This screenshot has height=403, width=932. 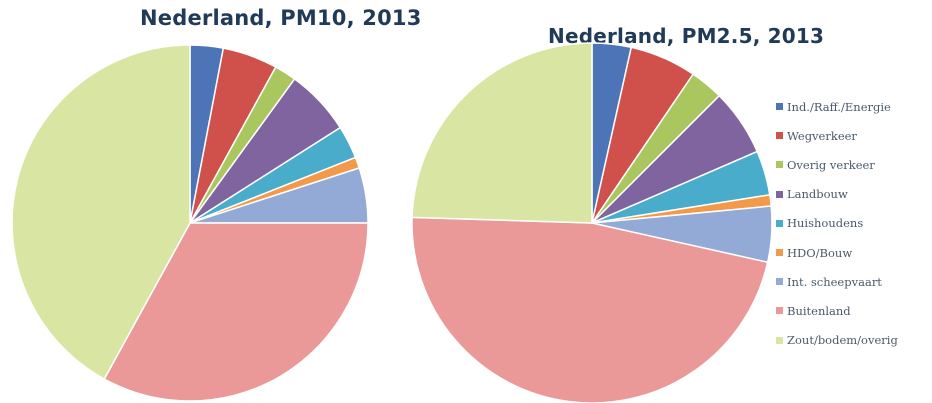 What do you see at coordinates (281, 18) in the screenshot?
I see `chart-title-pm10: Nederland, PM10, 2013` at bounding box center [281, 18].